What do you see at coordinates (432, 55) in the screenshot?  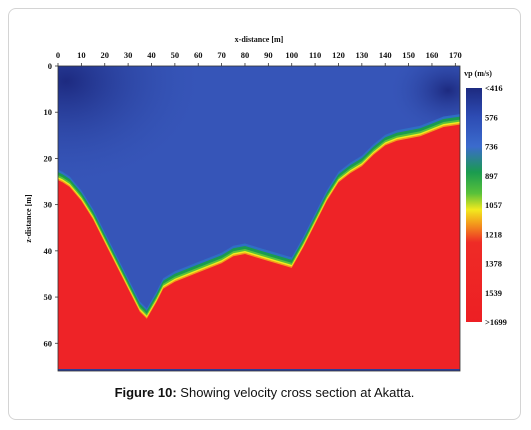 I see `x-tick-label: 160` at bounding box center [432, 55].